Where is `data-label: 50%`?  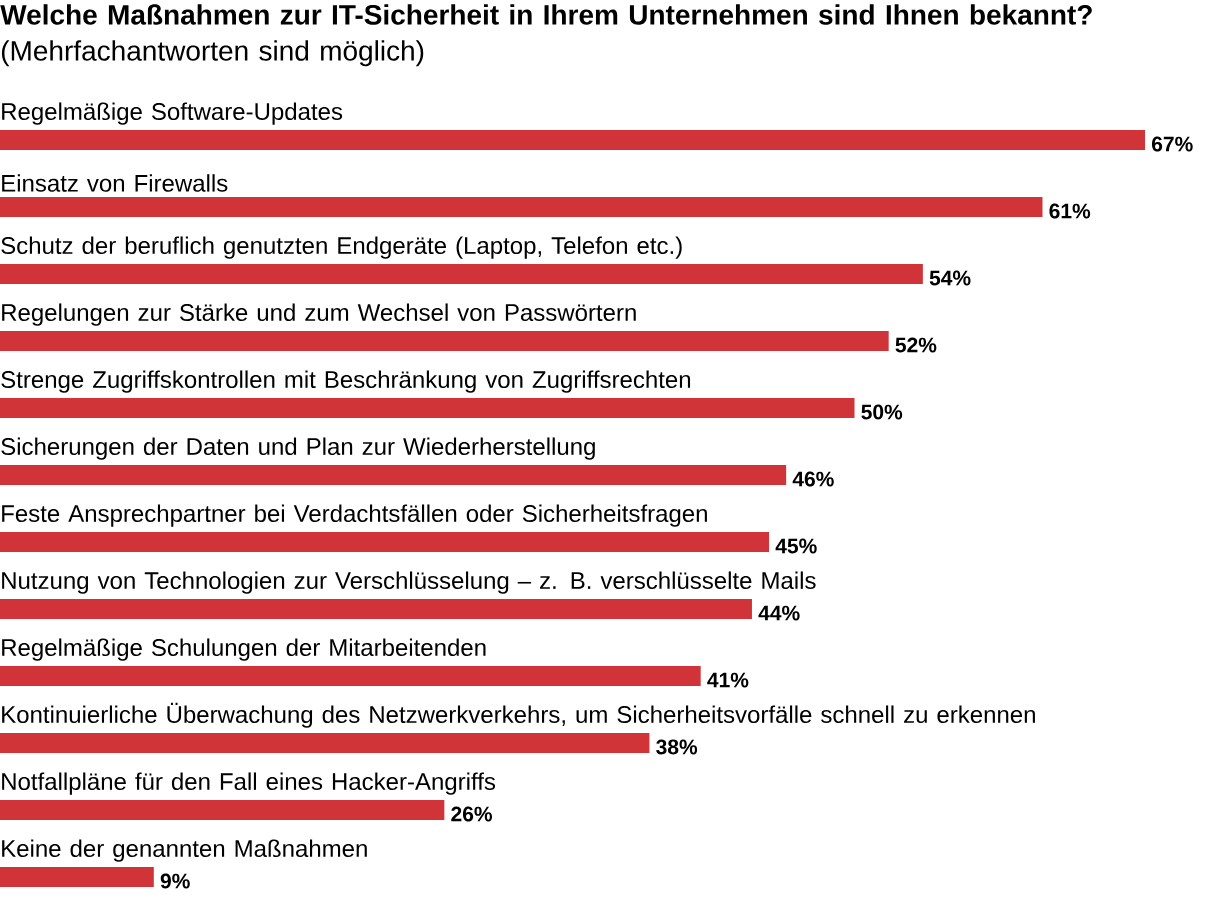
data-label: 50% is located at coordinates (882, 412).